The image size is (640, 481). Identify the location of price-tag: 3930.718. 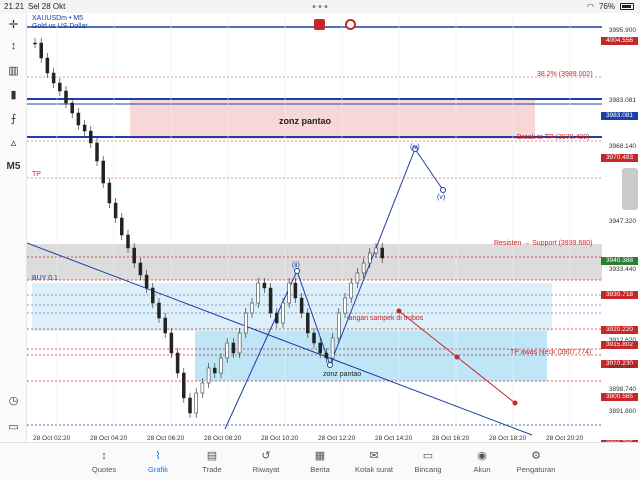
(619, 295).